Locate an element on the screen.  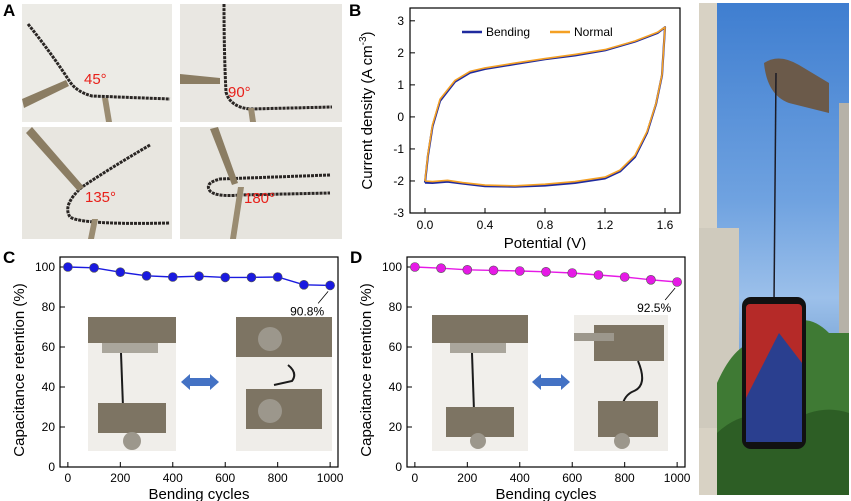
photo-c-tester-bent is located at coordinates (284, 384).